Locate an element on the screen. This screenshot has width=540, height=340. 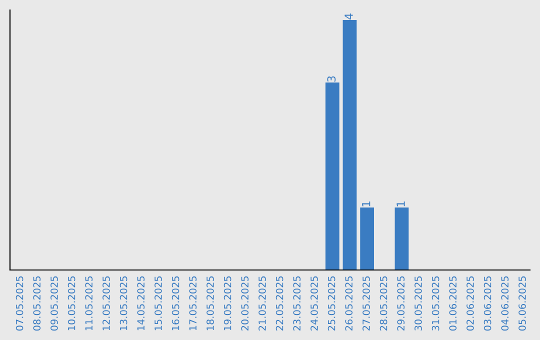
x-tick-label: 21.05.2025 is located at coordinates (262, 303).